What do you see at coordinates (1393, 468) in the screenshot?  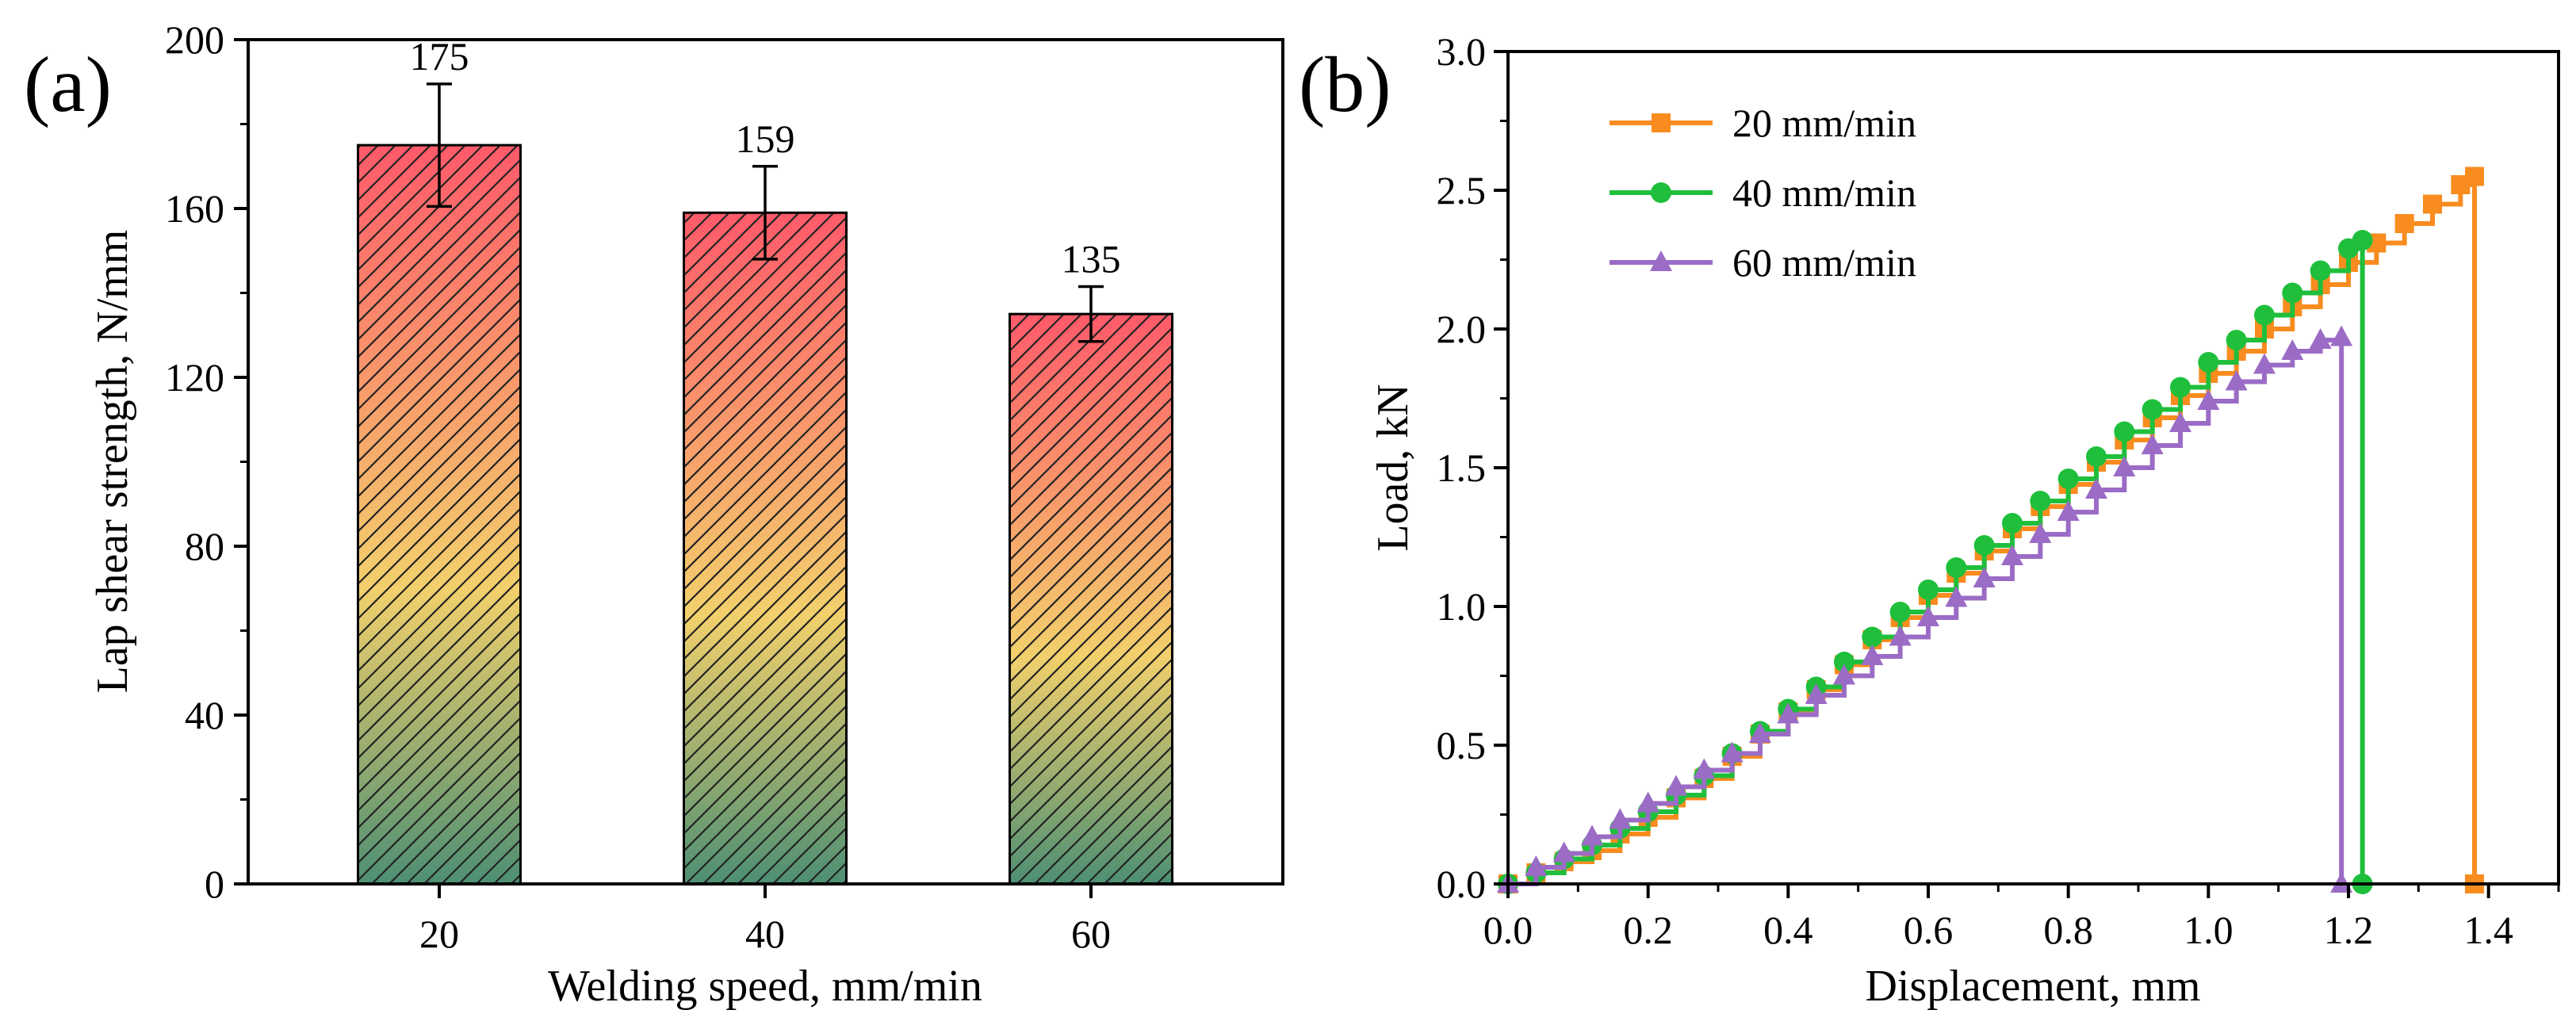 I see `y-axis-title-b: Load, kN` at bounding box center [1393, 468].